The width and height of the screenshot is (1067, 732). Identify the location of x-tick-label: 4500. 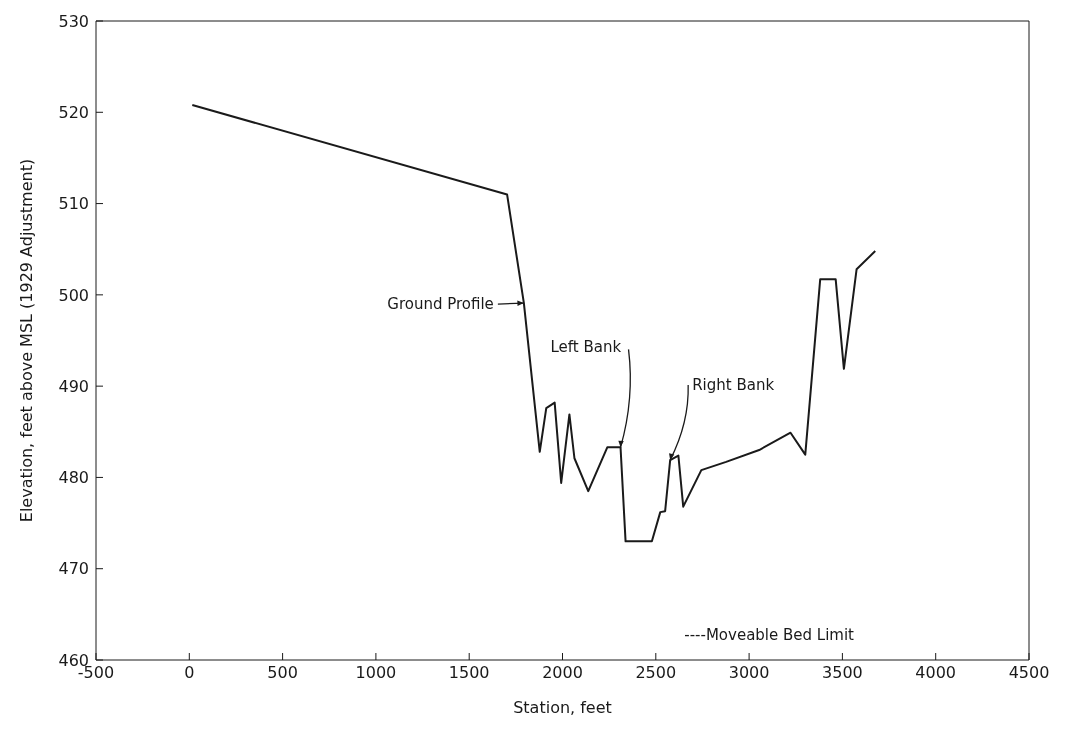
(1029, 673).